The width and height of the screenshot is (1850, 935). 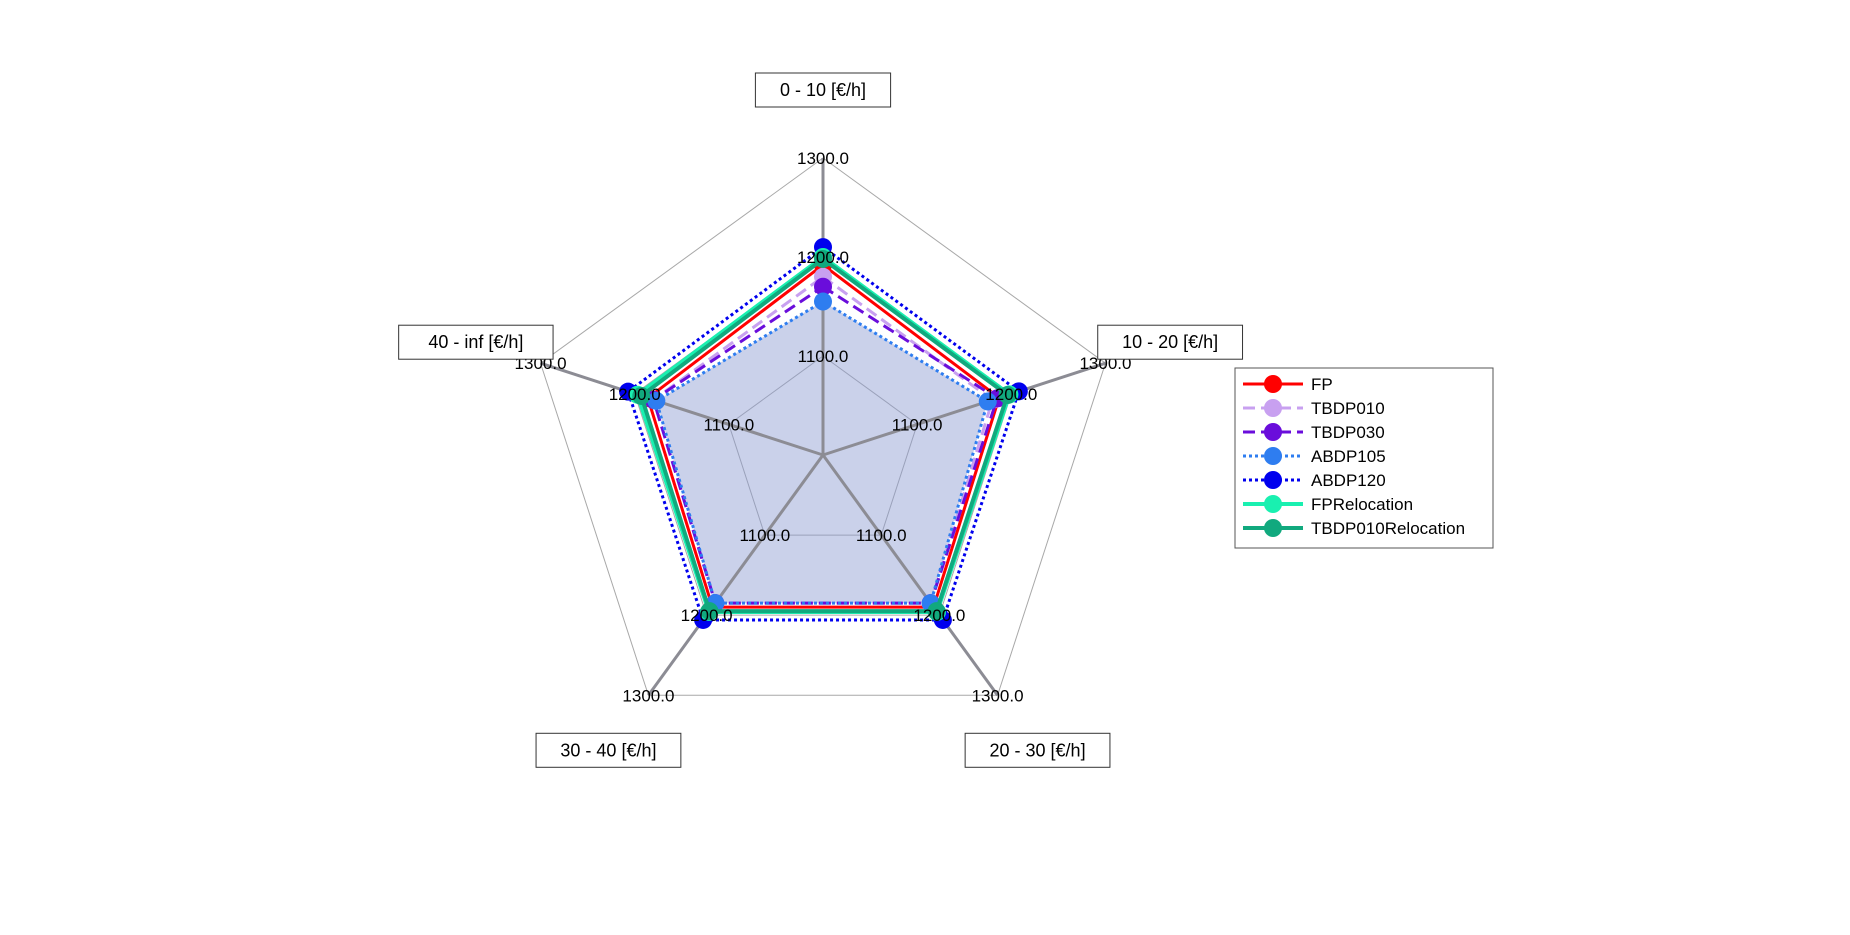 I want to click on legend-label: FP, so click(x=1322, y=384).